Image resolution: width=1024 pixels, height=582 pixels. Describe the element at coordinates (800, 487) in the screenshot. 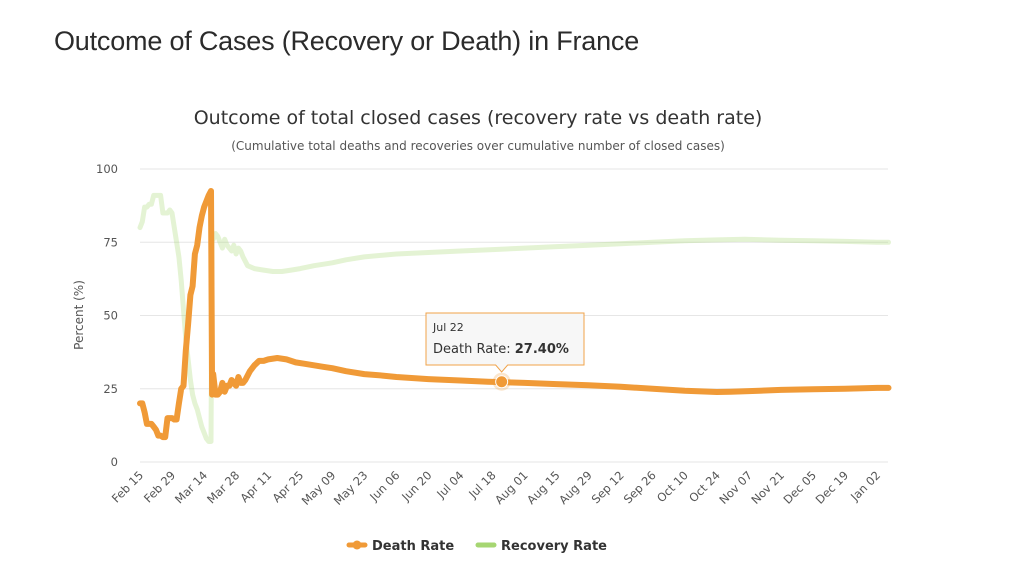

I see `x-tick-label: Dec 05` at that location.